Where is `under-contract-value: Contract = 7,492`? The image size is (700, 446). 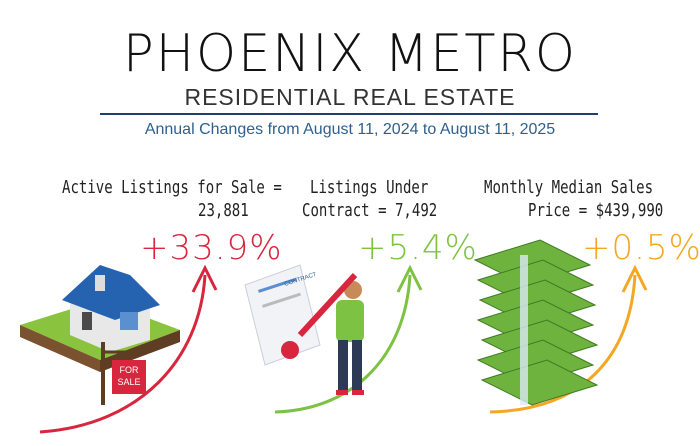 under-contract-value: Contract = 7,492 is located at coordinates (370, 210).